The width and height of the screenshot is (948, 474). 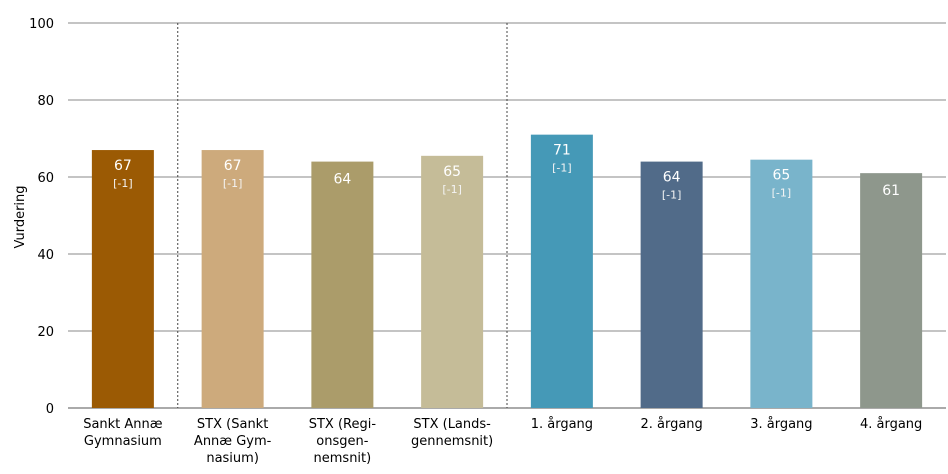 I want to click on x-tick-label: STX (Lands-, so click(x=452, y=424).